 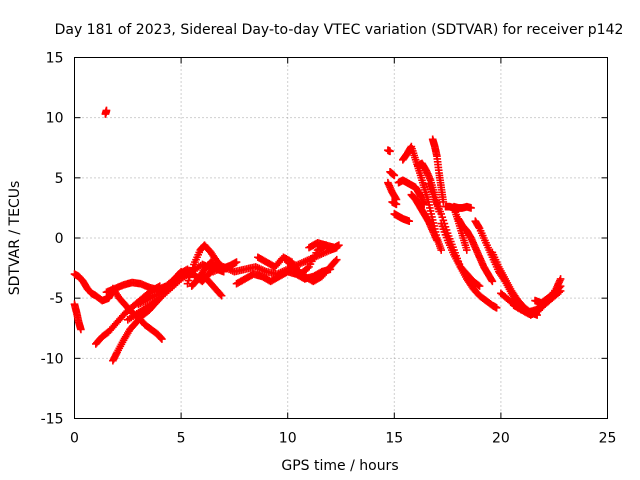 I want to click on series-arc-u, so click(x=402, y=217).